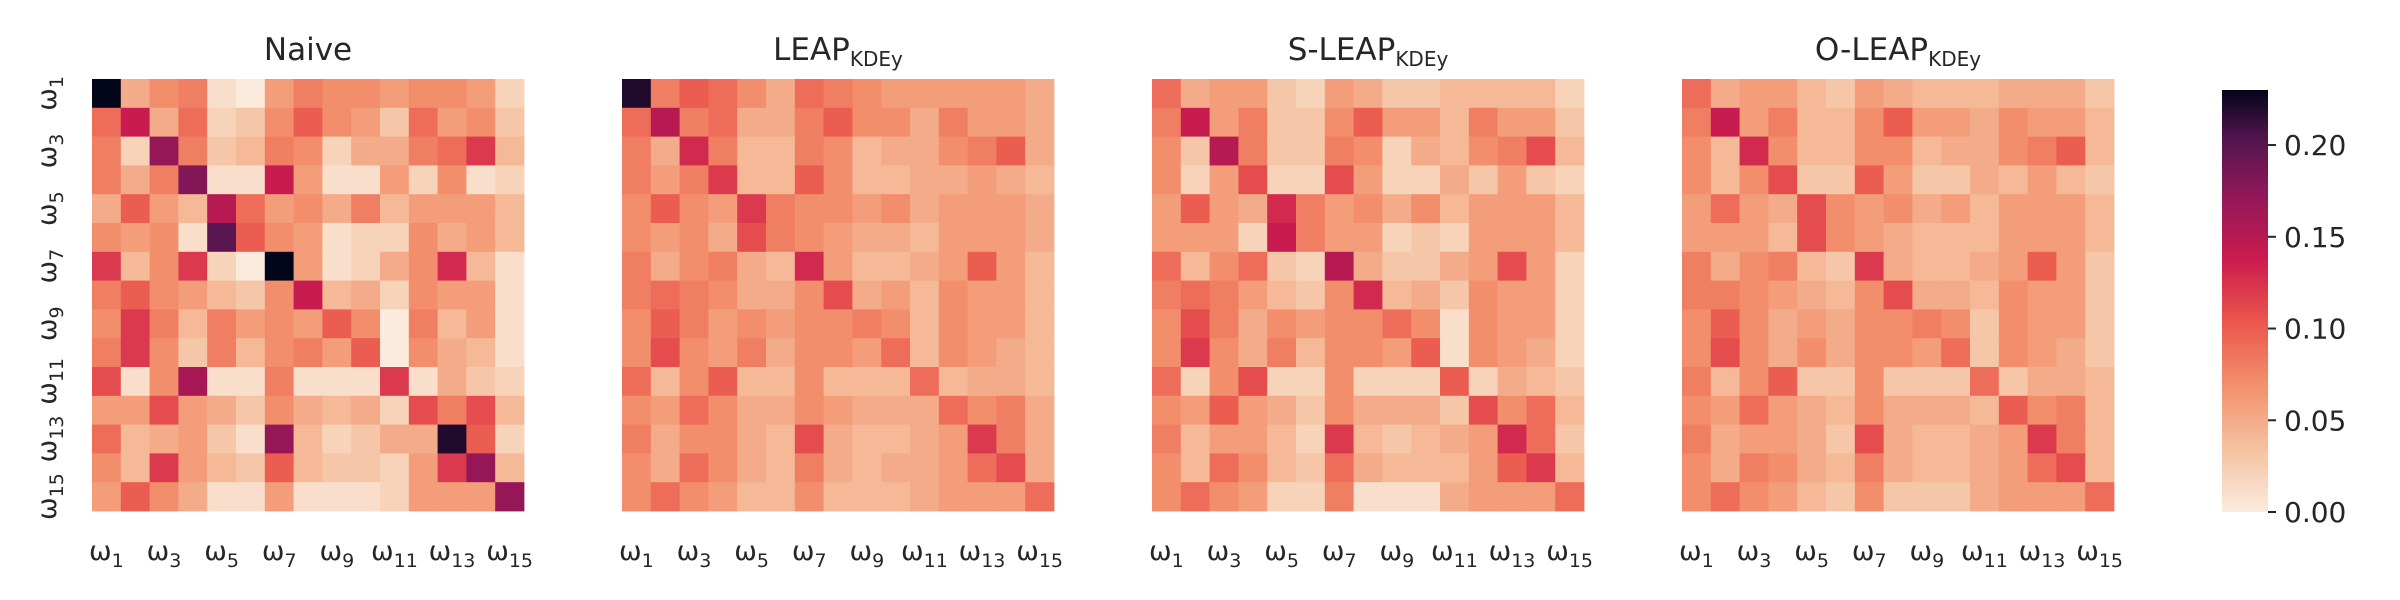  I want to click on y-tick-labels: ω1 ω3 ω5 ω7 ω9 ω11 ω13 ω15, so click(50, 298).